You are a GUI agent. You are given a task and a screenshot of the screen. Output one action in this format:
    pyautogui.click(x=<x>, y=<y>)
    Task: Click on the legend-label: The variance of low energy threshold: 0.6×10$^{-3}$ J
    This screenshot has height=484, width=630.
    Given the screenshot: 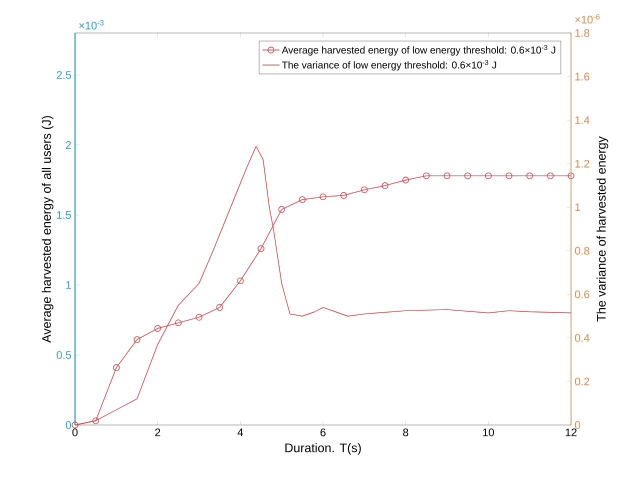 What is the action you would take?
    pyautogui.click(x=389, y=65)
    